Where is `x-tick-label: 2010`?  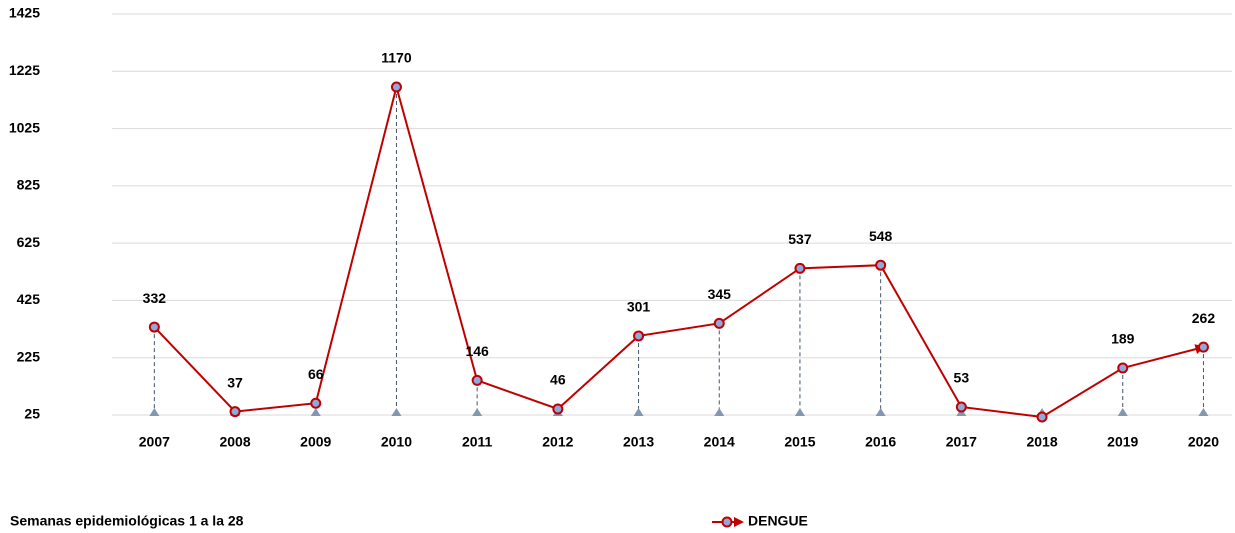 x-tick-label: 2010 is located at coordinates (396, 442).